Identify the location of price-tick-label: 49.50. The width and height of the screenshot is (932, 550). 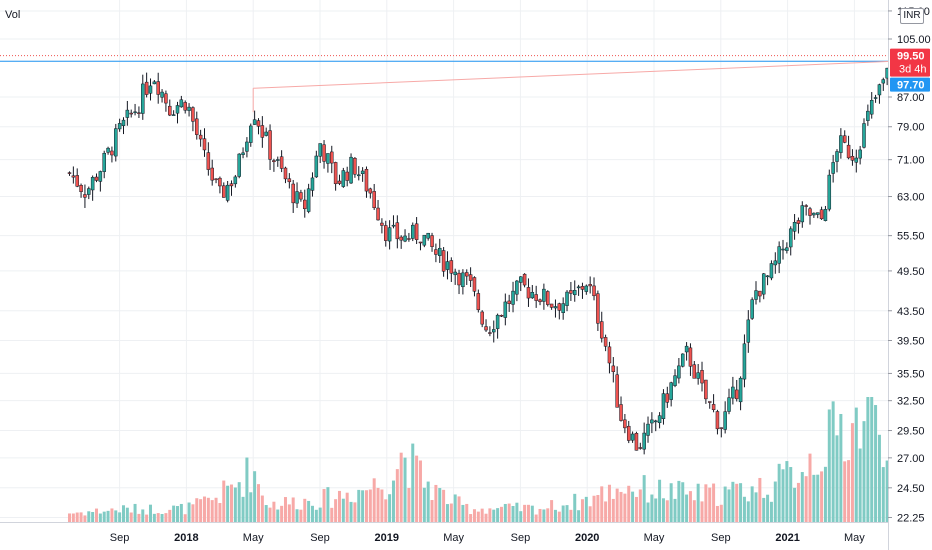
(911, 272).